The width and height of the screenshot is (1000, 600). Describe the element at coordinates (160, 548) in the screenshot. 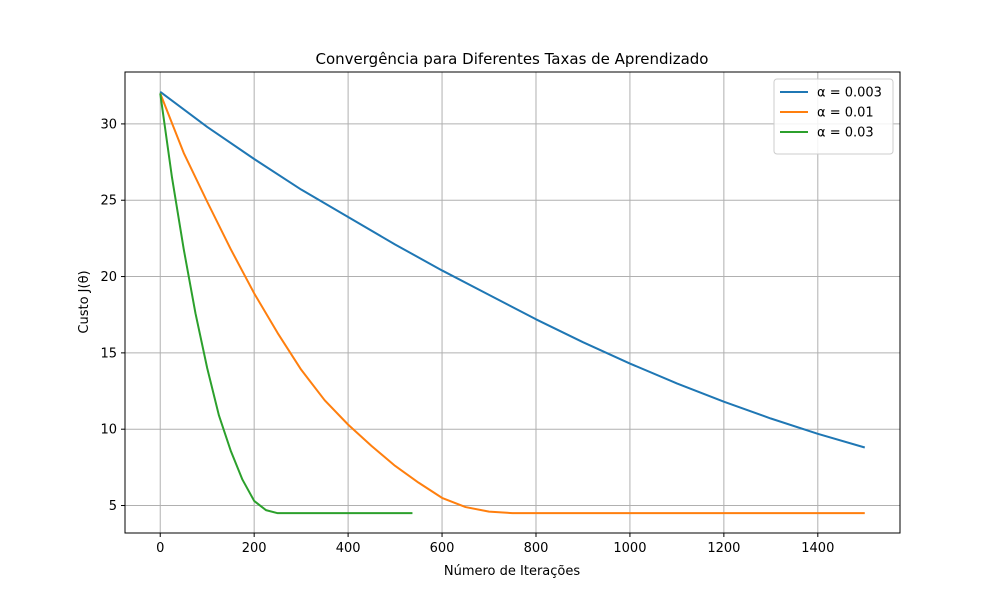

I see `x-tick-label: 0` at that location.